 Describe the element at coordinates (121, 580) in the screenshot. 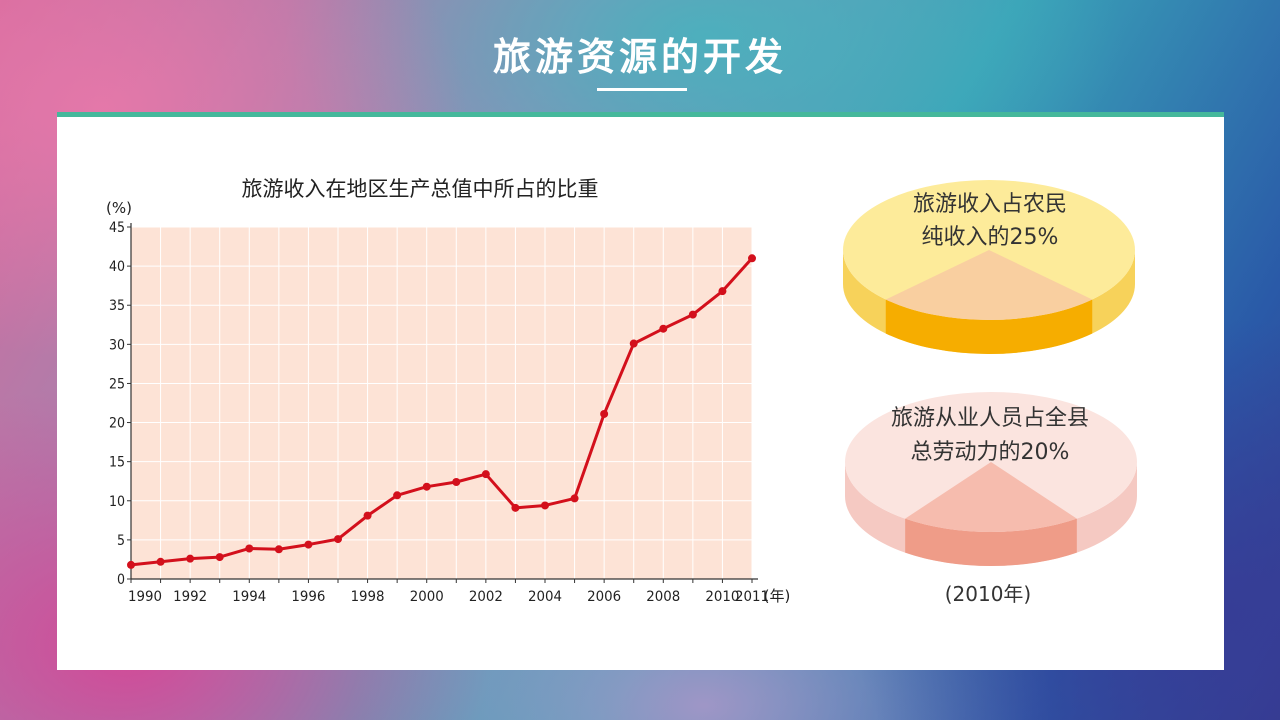

I see `y-tick-label: 0` at that location.